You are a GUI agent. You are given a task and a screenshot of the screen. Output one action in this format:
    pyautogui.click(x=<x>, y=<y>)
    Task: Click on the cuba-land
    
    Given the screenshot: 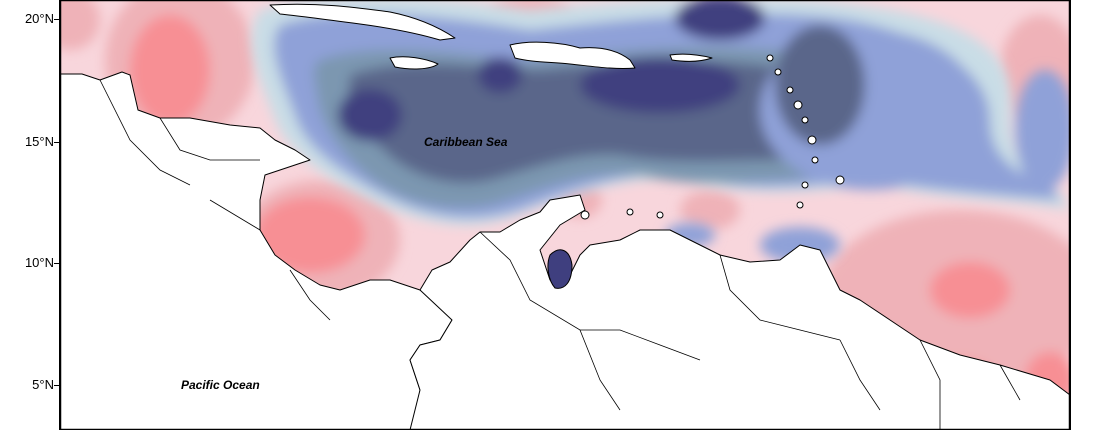 What is the action you would take?
    pyautogui.click(x=362, y=22)
    